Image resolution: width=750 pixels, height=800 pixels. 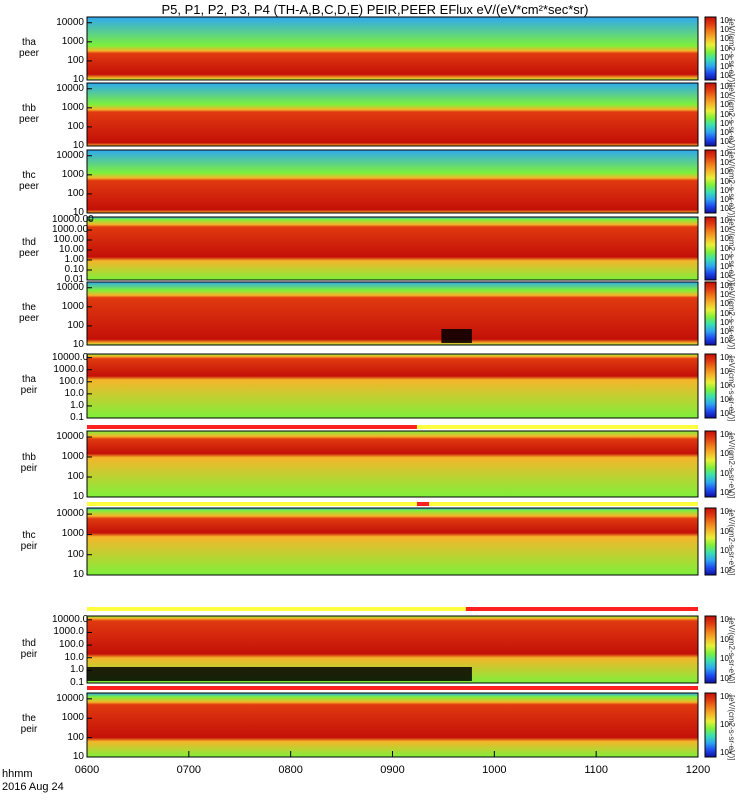 I want to click on spectrogram-tha-peer, so click(x=392, y=48).